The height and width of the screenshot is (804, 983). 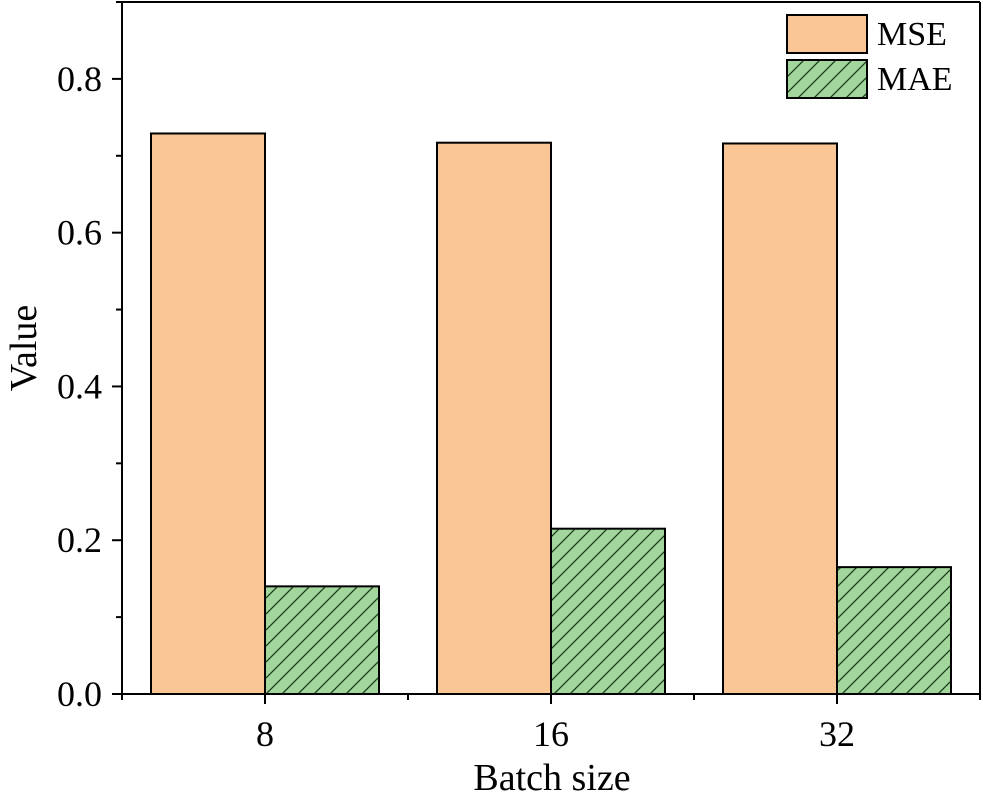 I want to click on y-tick-label-0.6: 0.6, so click(x=79, y=233).